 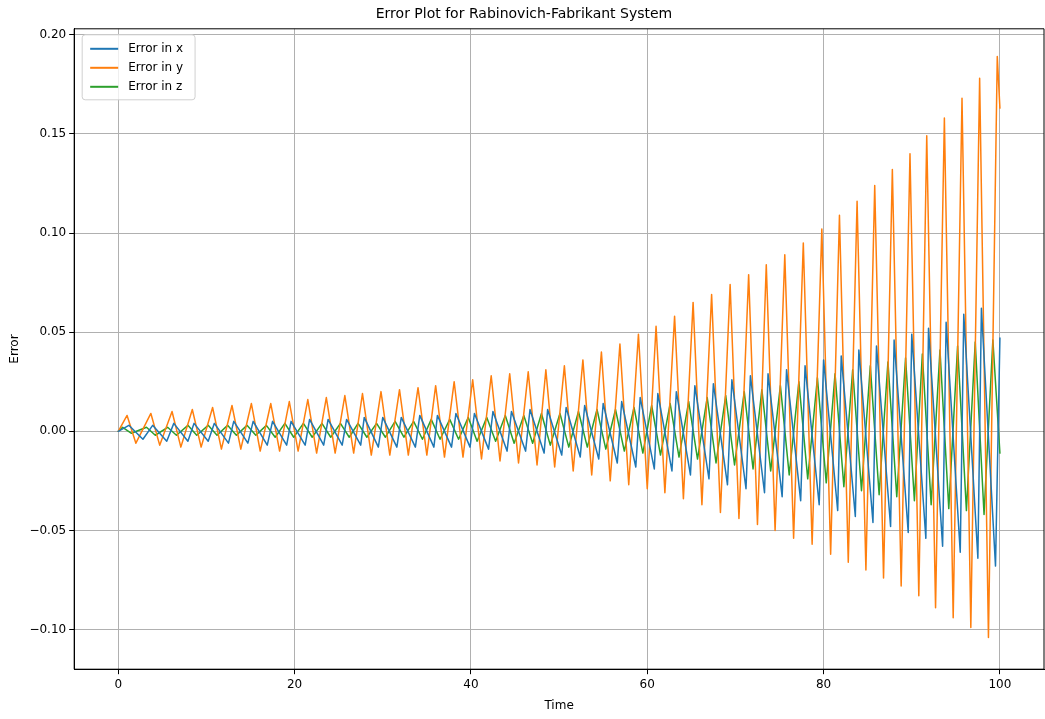 I want to click on y-axis-title: Error, so click(x=14, y=349).